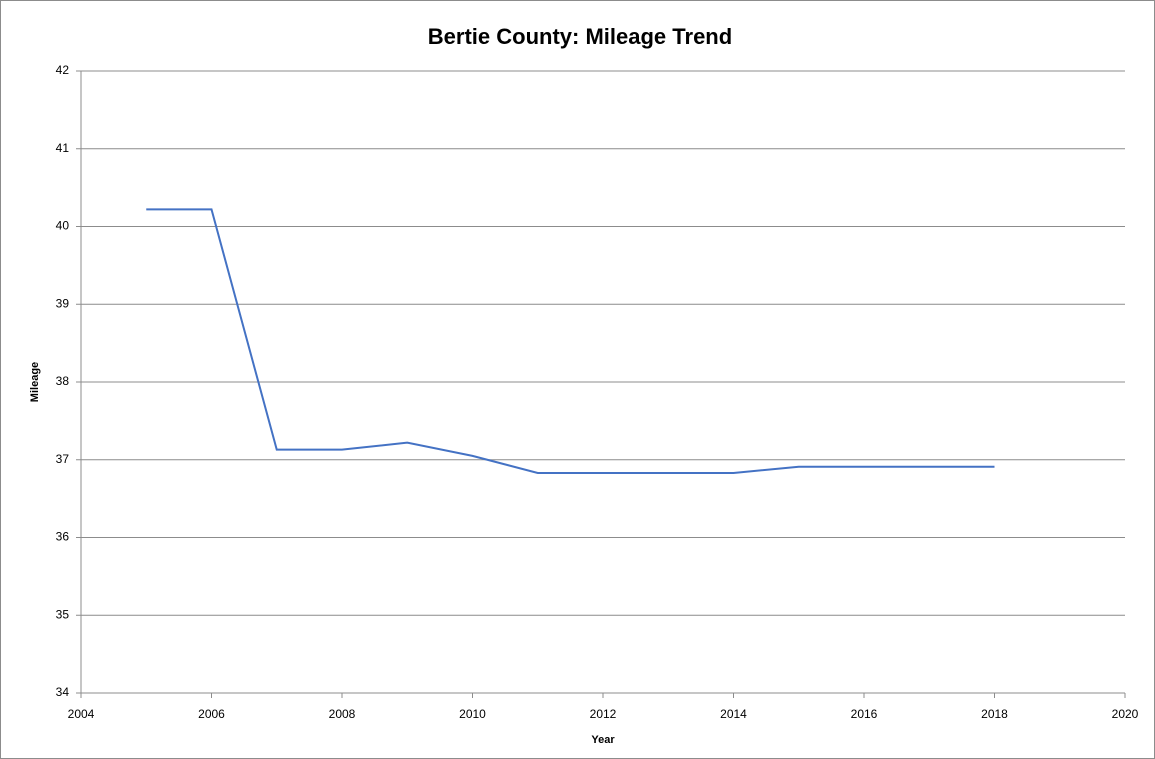  Describe the element at coordinates (1125, 714) in the screenshot. I see `x-tick-label: 2020` at that location.